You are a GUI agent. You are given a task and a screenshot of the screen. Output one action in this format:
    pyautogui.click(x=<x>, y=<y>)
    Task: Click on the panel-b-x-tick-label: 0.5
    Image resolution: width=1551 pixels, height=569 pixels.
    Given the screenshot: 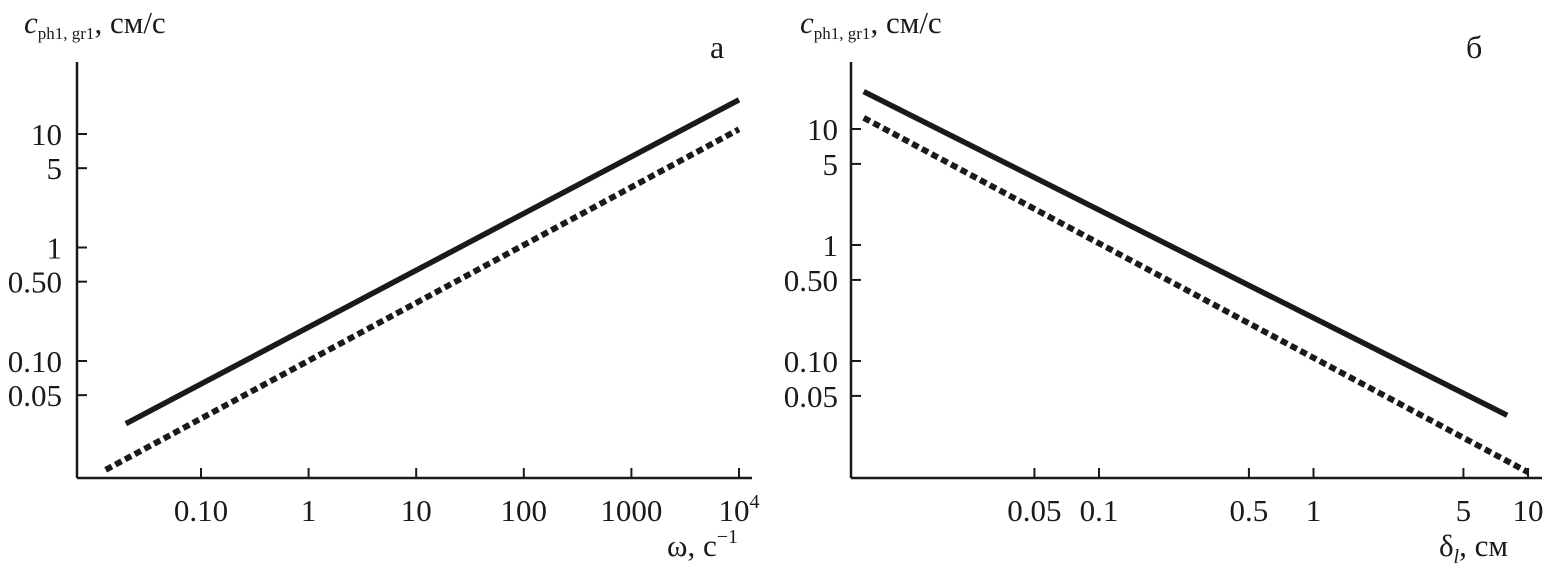 What is the action you would take?
    pyautogui.click(x=1249, y=510)
    